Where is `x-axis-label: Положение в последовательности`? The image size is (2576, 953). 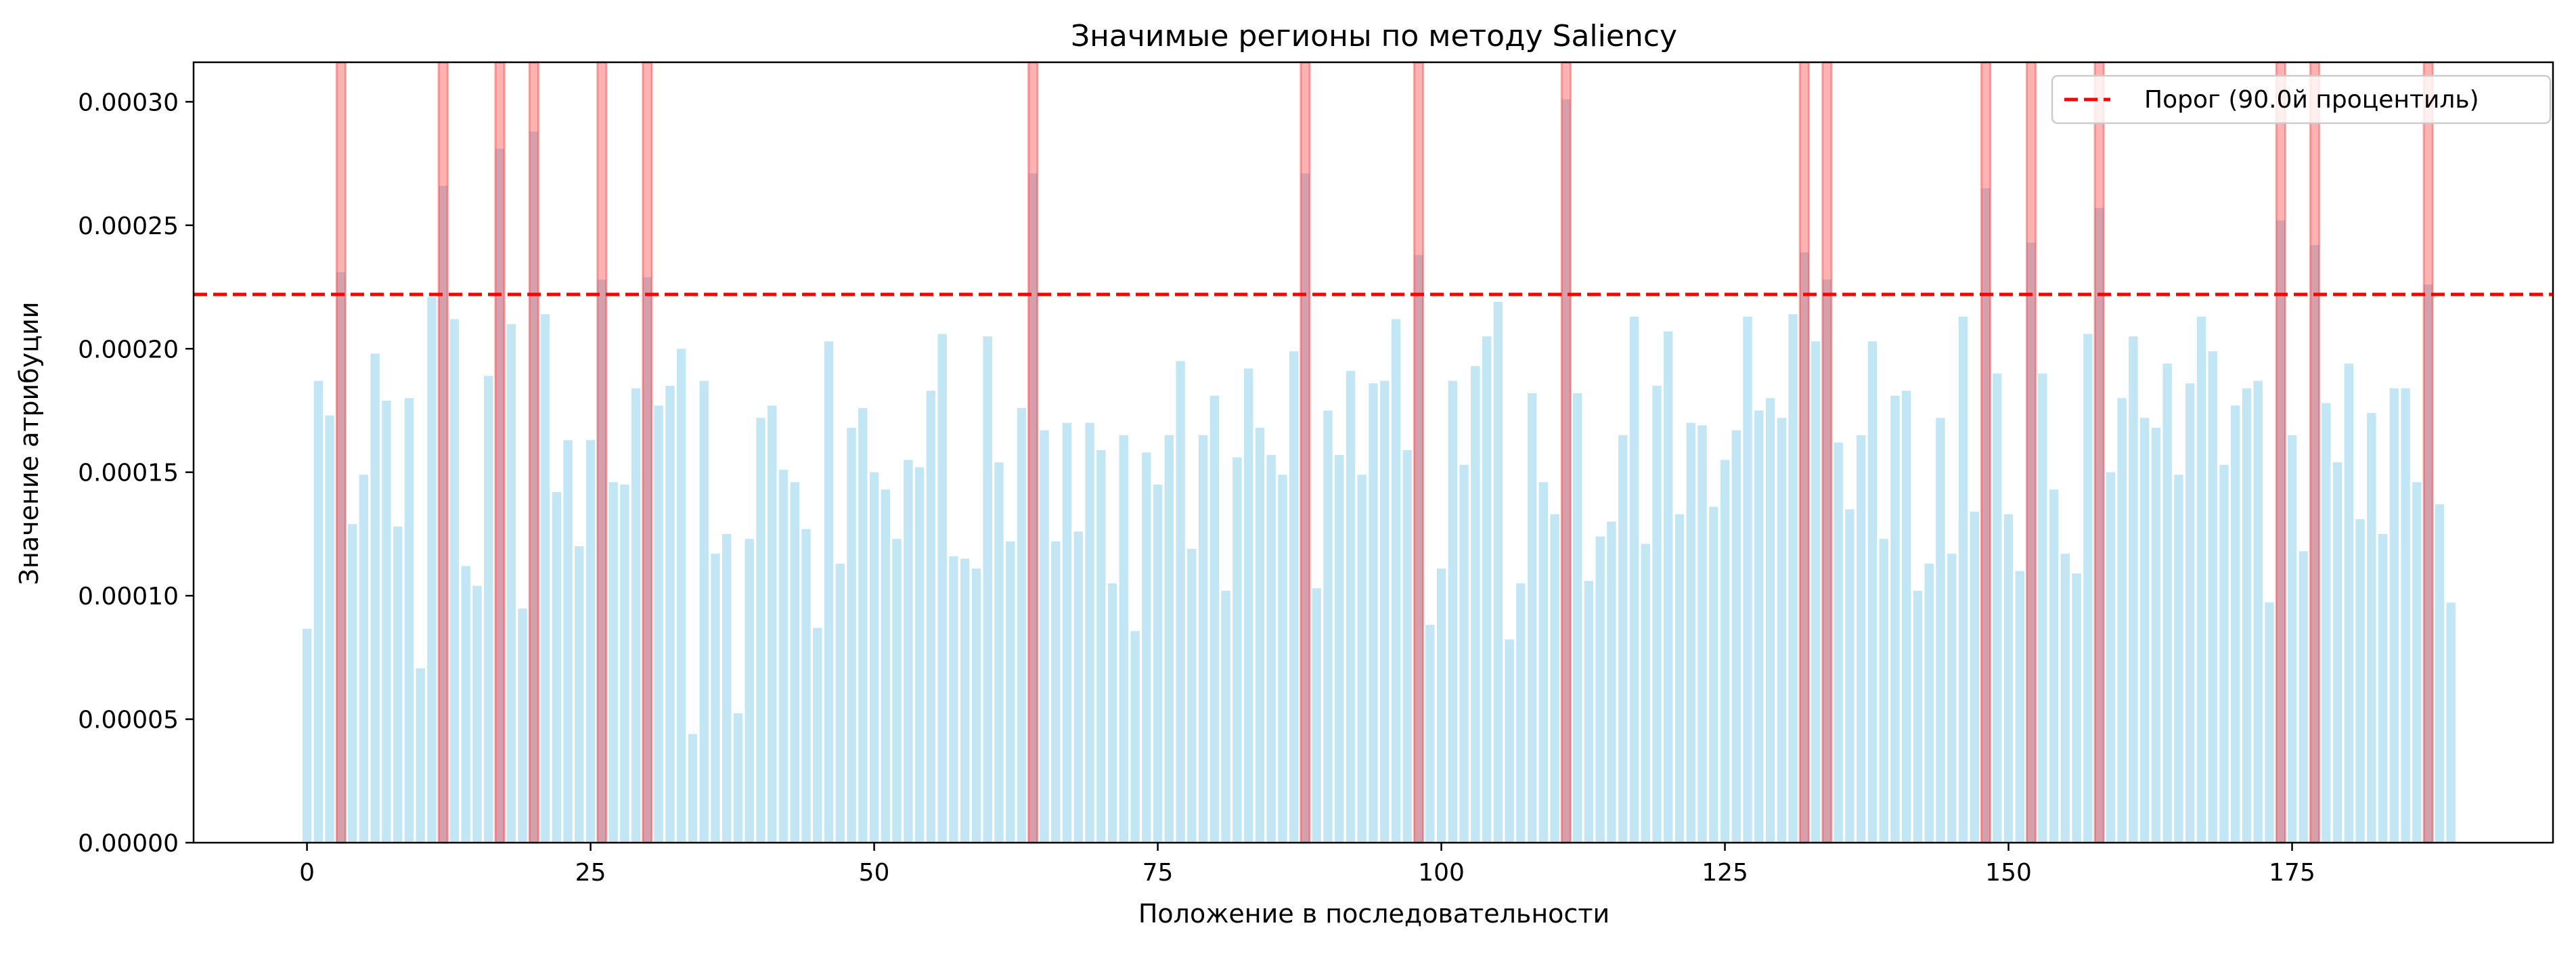
x-axis-label: Положение в последовательности is located at coordinates (1373, 914).